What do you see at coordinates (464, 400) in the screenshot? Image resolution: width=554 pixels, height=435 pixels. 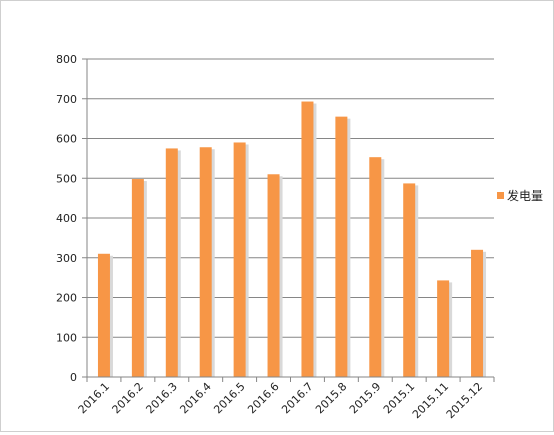 I see `x-tick-label: 2015.12` at bounding box center [464, 400].